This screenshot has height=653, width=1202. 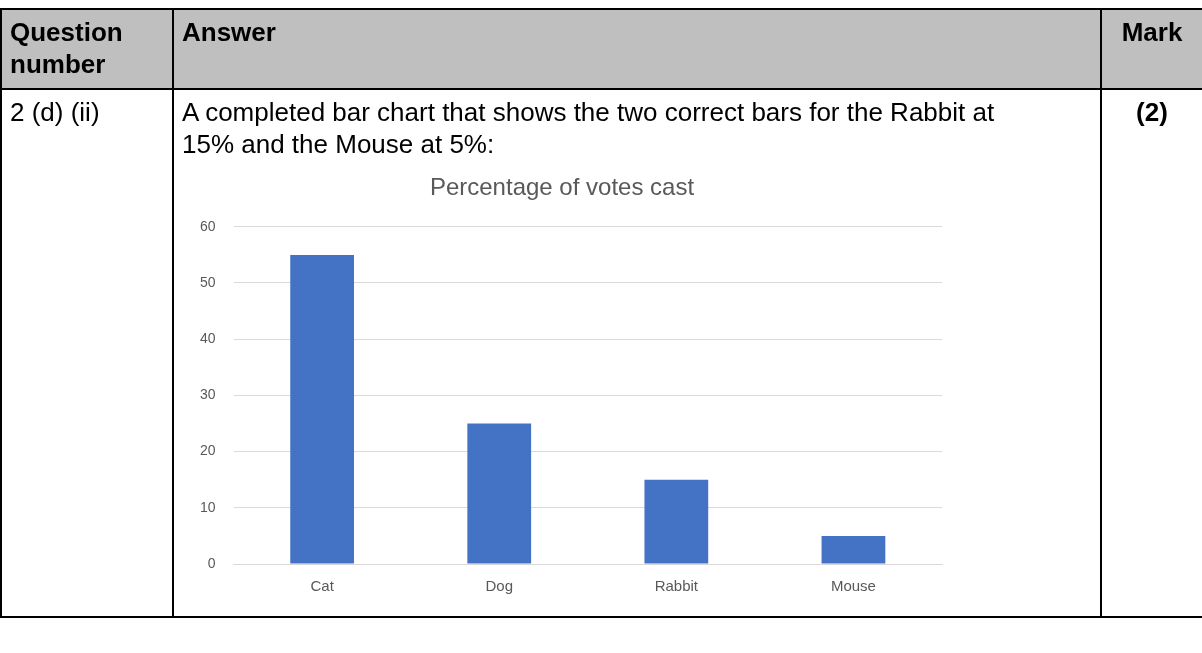 What do you see at coordinates (562, 187) in the screenshot?
I see `chart-title: Percentage of votes cast` at bounding box center [562, 187].